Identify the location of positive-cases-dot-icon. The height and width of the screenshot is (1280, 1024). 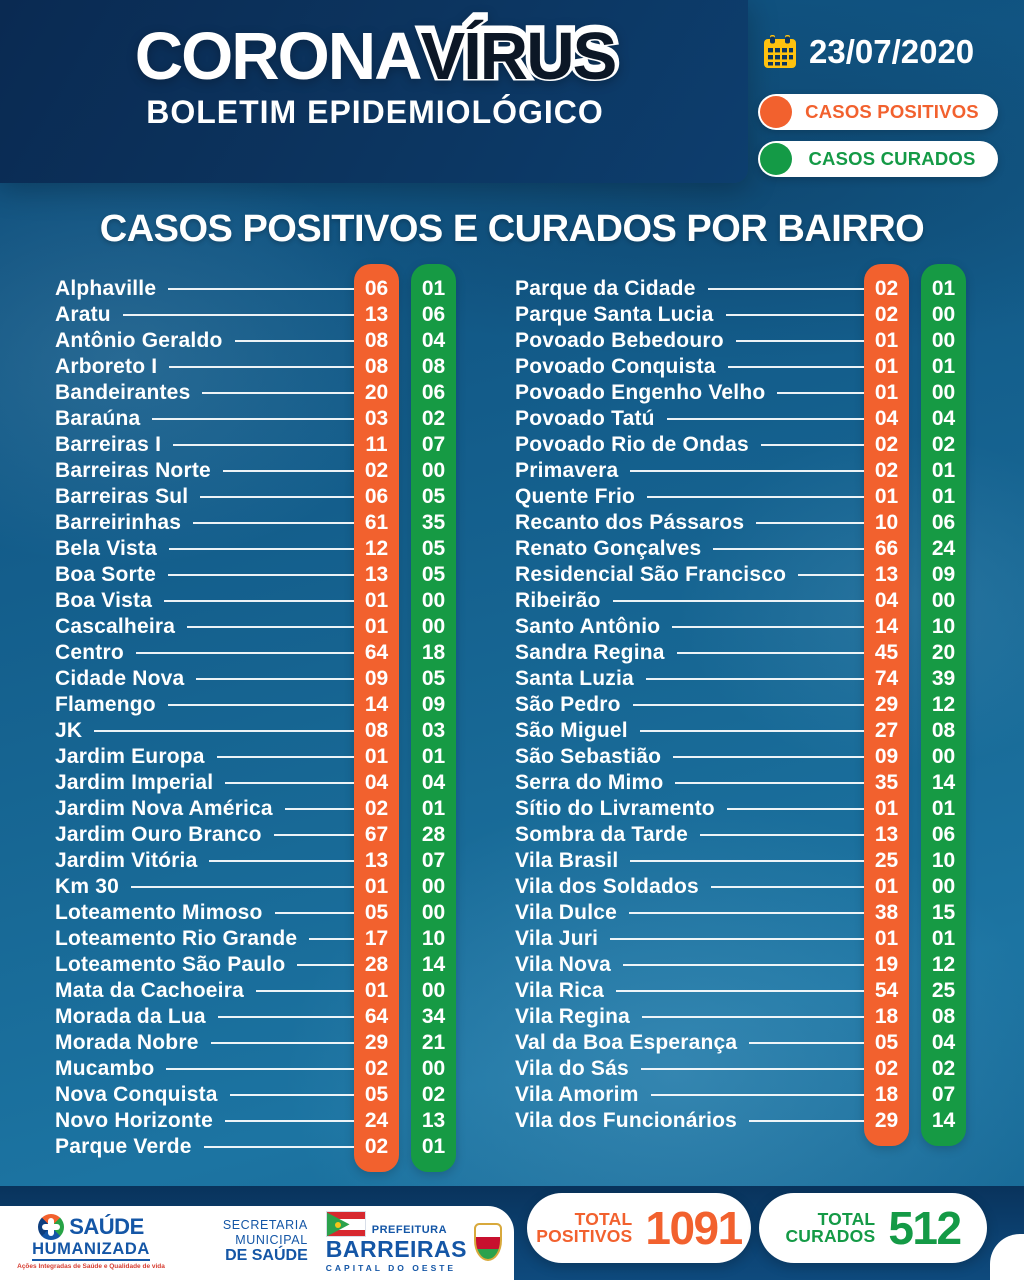
(776, 112).